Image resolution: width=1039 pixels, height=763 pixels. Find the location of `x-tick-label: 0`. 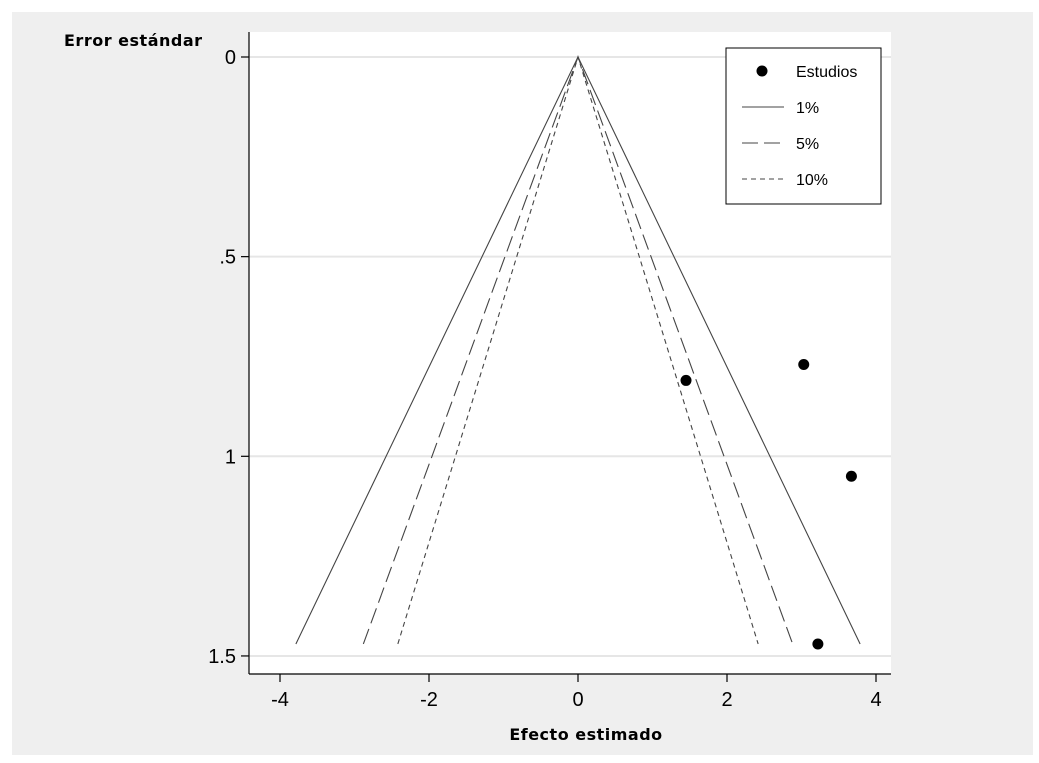

x-tick-label: 0 is located at coordinates (577, 700).